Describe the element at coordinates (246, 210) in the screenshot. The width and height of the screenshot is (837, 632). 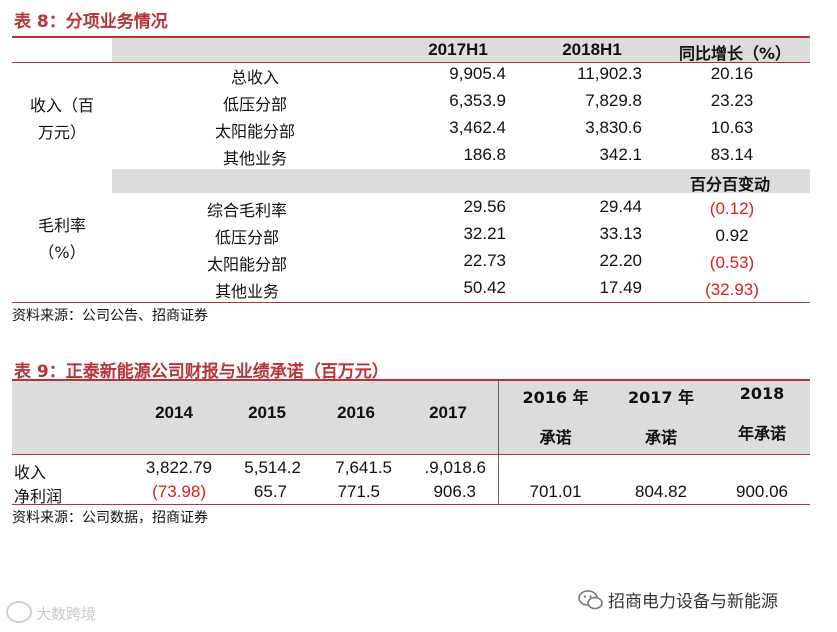
I see `row-label: 综合毛利率` at that location.